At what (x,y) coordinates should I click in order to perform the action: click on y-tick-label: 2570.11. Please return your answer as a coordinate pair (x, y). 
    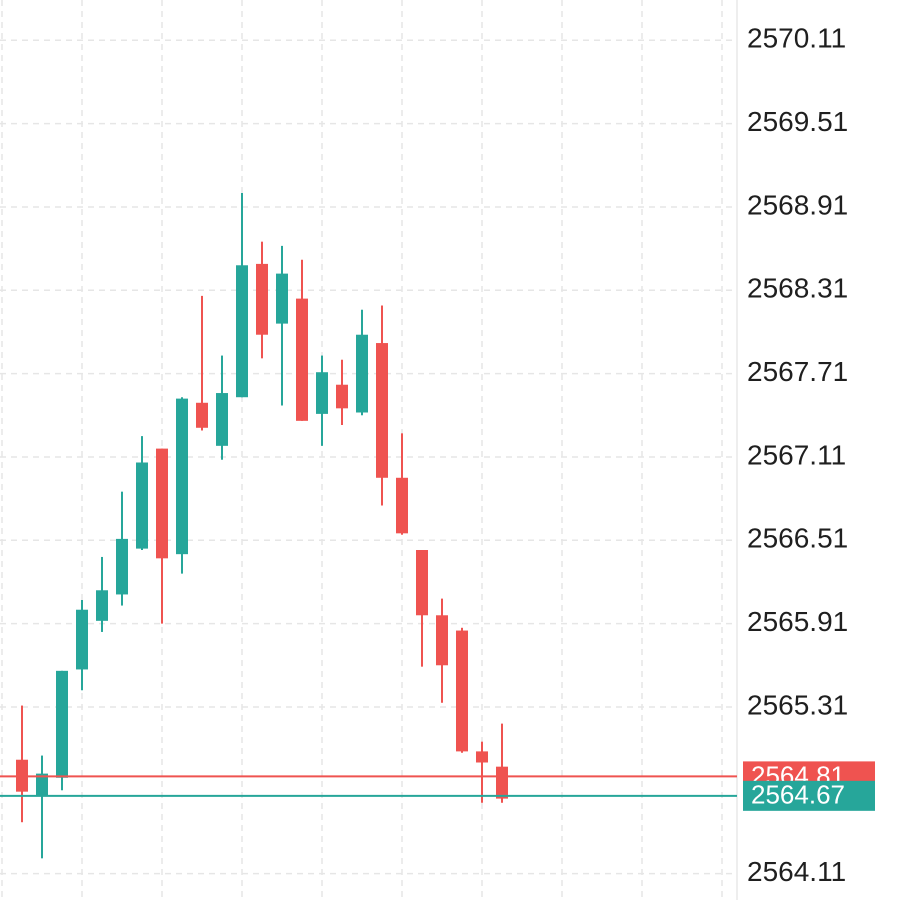
    Looking at the image, I should click on (796, 38).